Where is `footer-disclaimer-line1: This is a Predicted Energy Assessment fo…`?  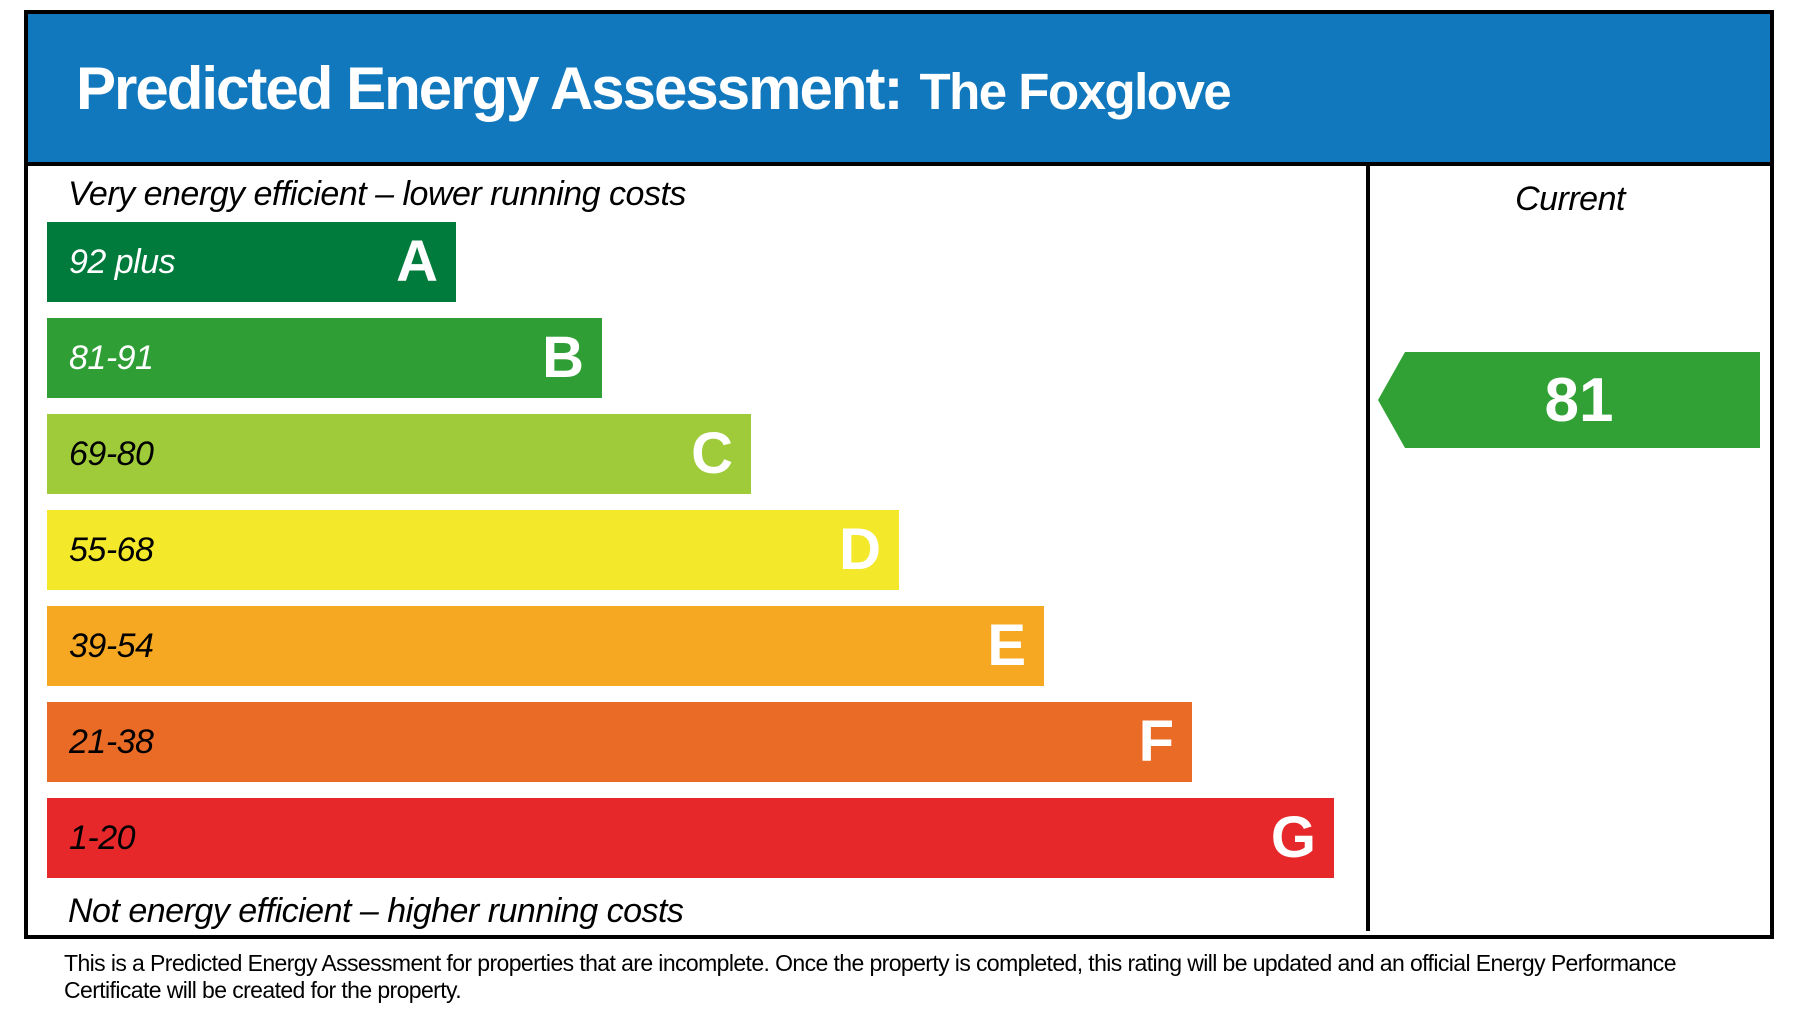 footer-disclaimer-line1: This is a Predicted Energy Assessment fo… is located at coordinates (870, 963).